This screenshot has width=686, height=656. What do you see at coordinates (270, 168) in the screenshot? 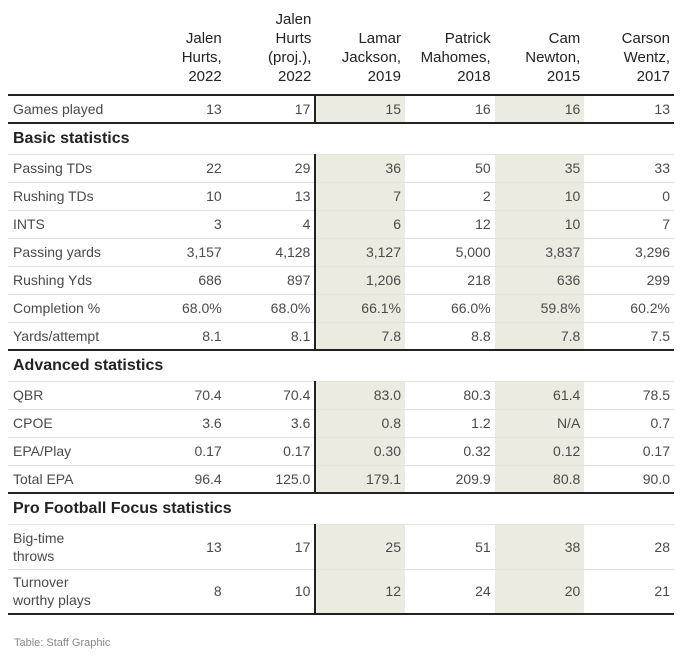
I see `value-cell: 29` at bounding box center [270, 168].